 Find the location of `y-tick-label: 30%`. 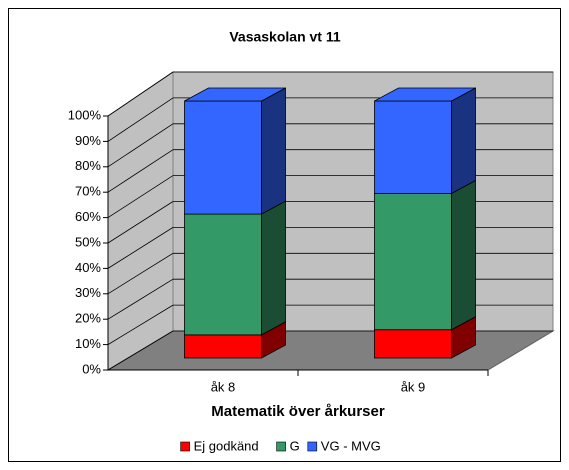

y-tick-label: 30% is located at coordinates (88, 292).